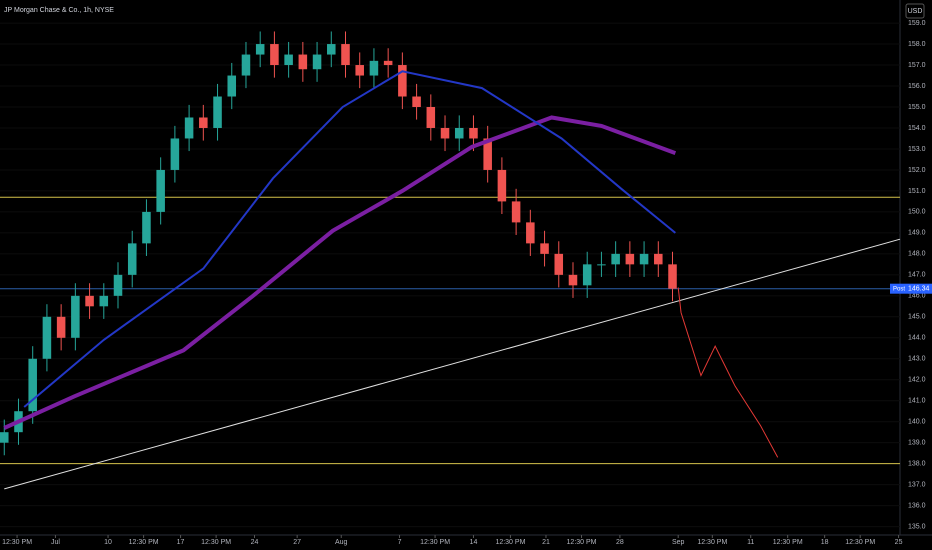  Describe the element at coordinates (917, 464) in the screenshot. I see `y-tick-label: 138.0` at that location.